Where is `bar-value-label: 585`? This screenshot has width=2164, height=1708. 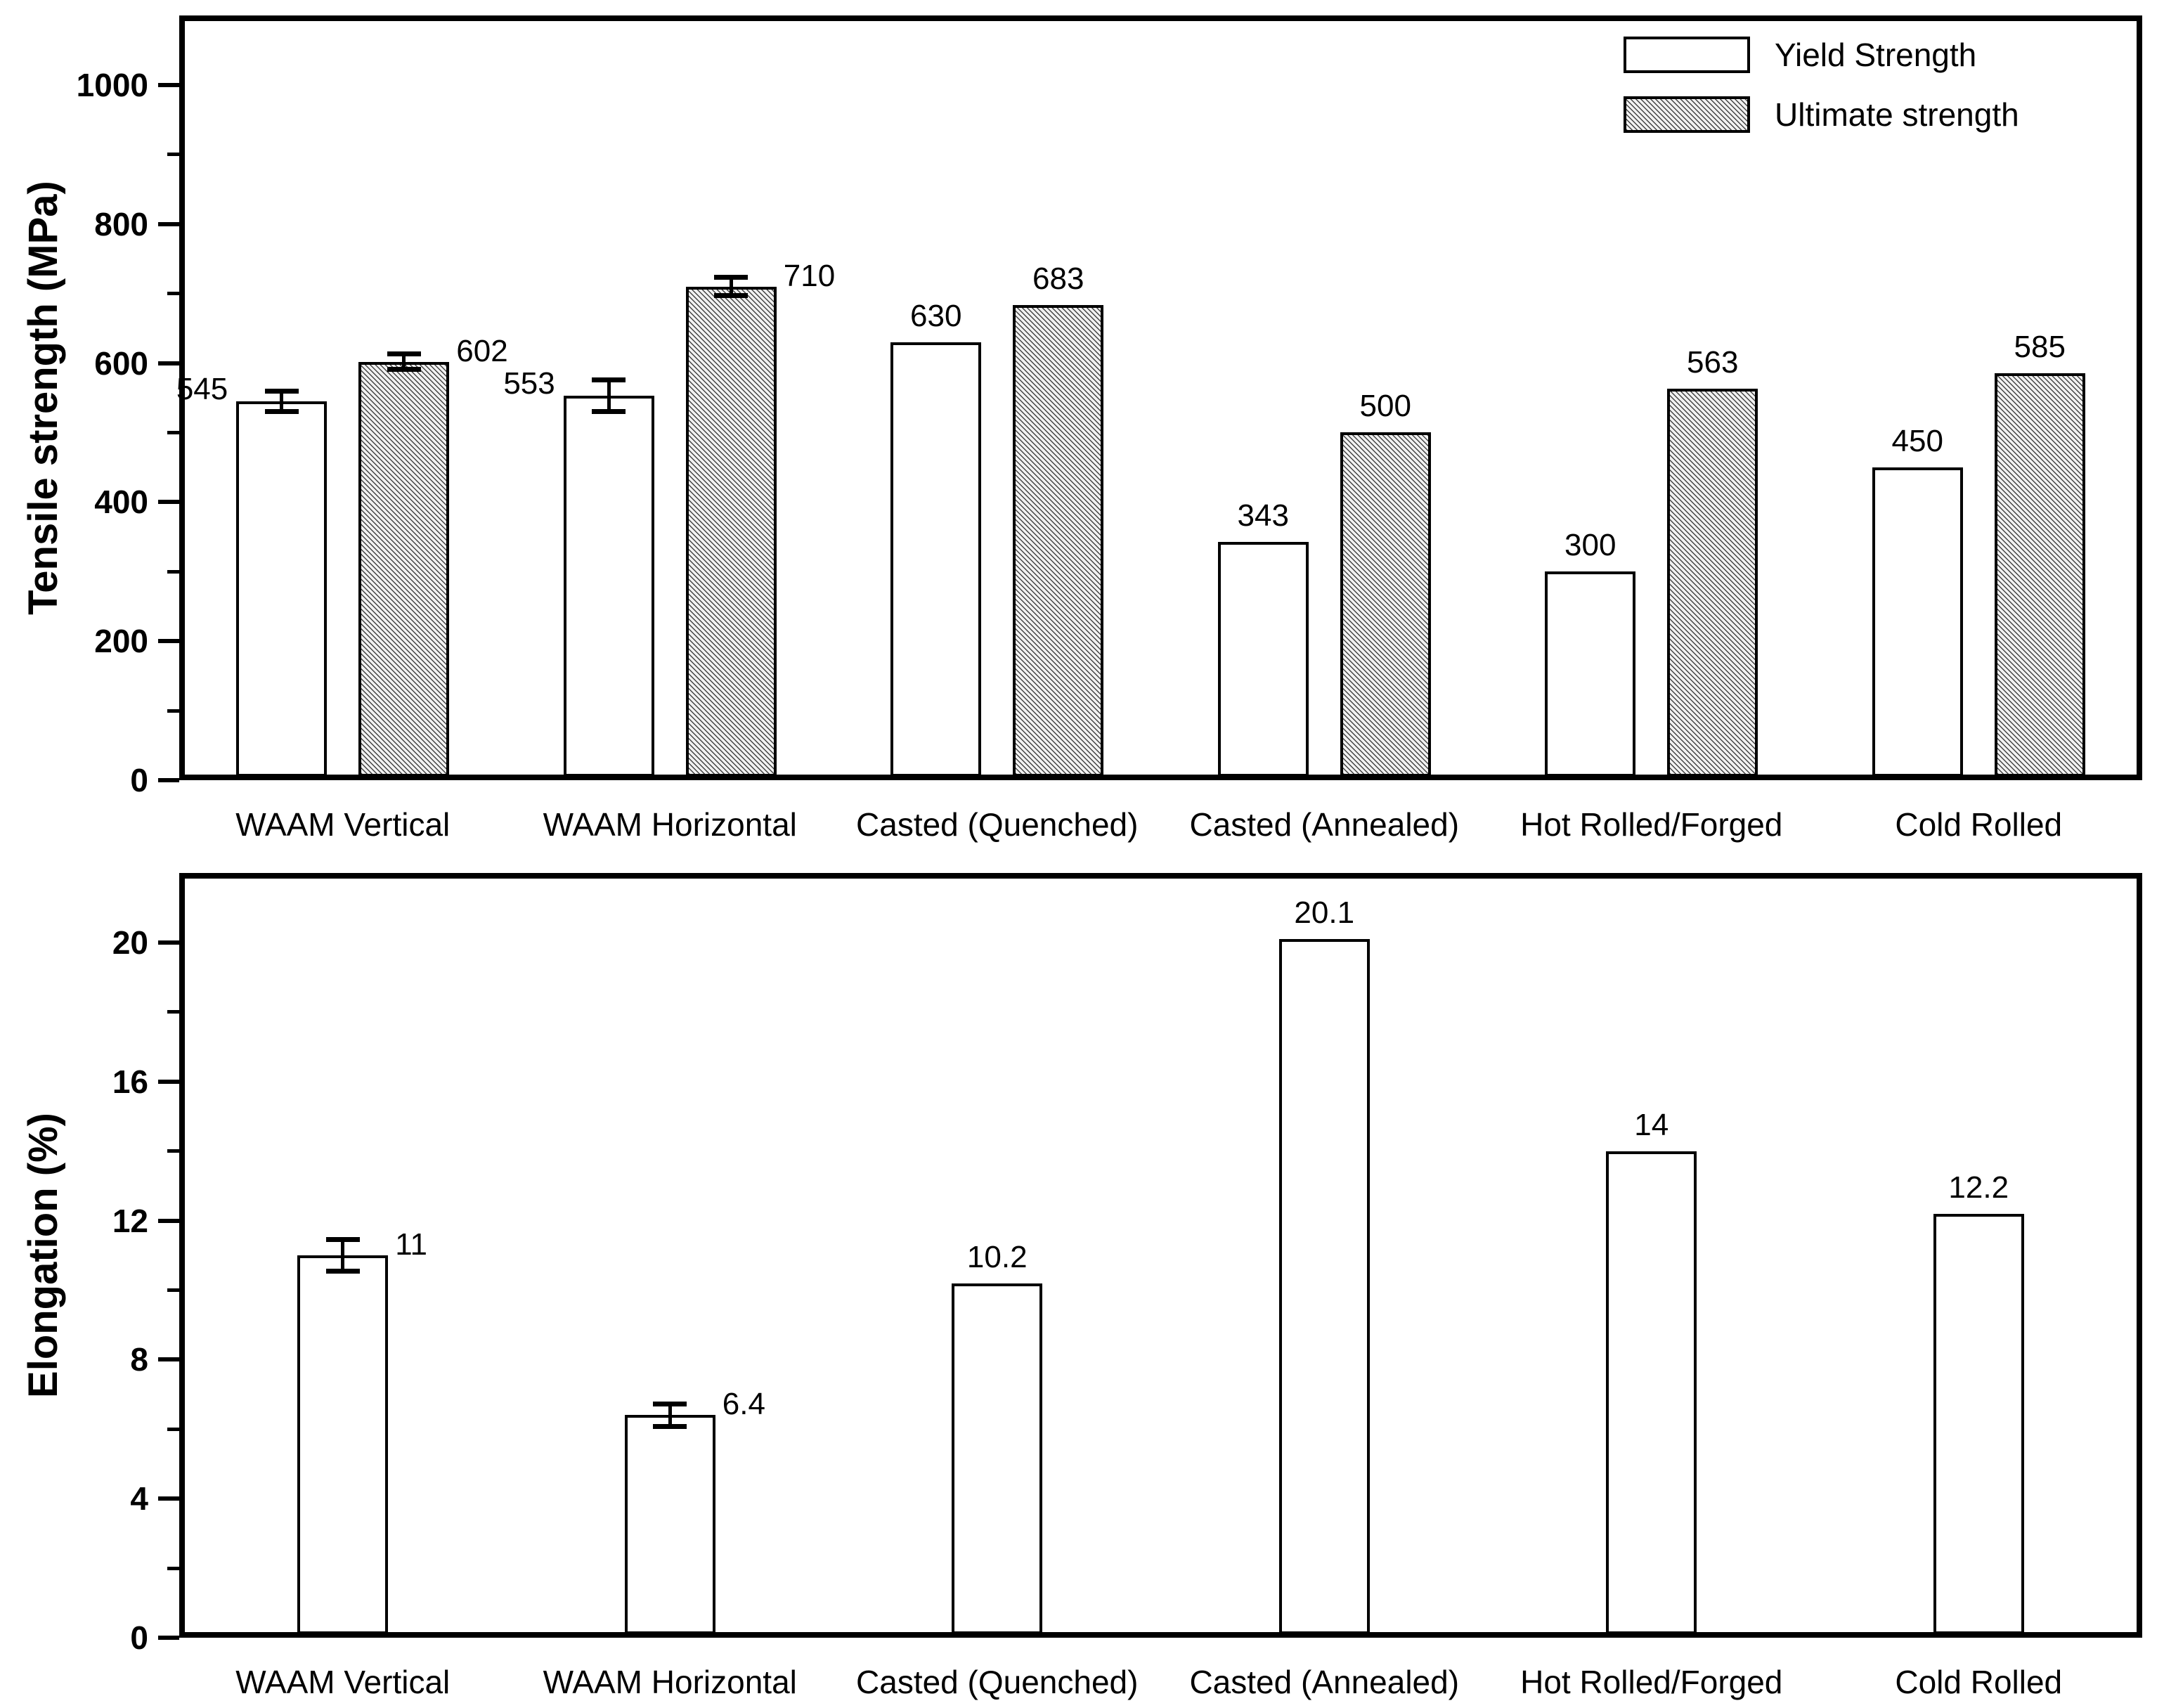
bar-value-label: 585 is located at coordinates (2040, 347).